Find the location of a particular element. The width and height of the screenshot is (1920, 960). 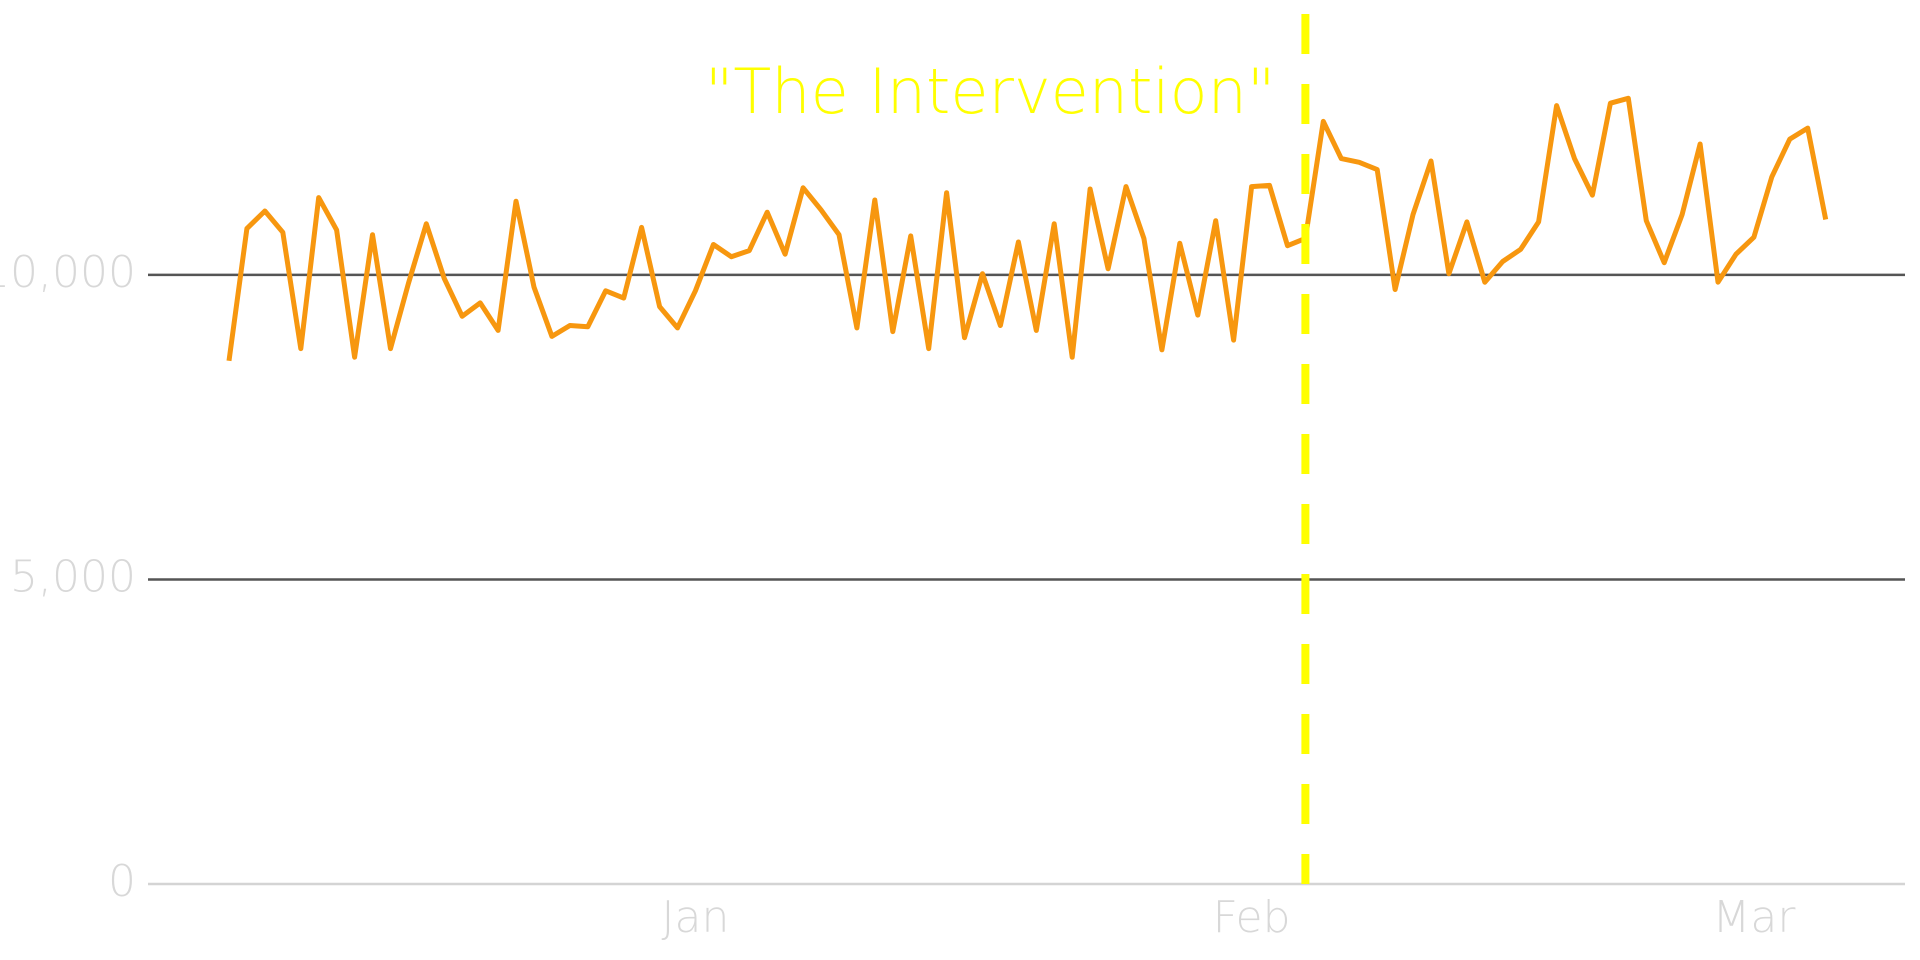

x-tick-label: Mar is located at coordinates (1754, 917).